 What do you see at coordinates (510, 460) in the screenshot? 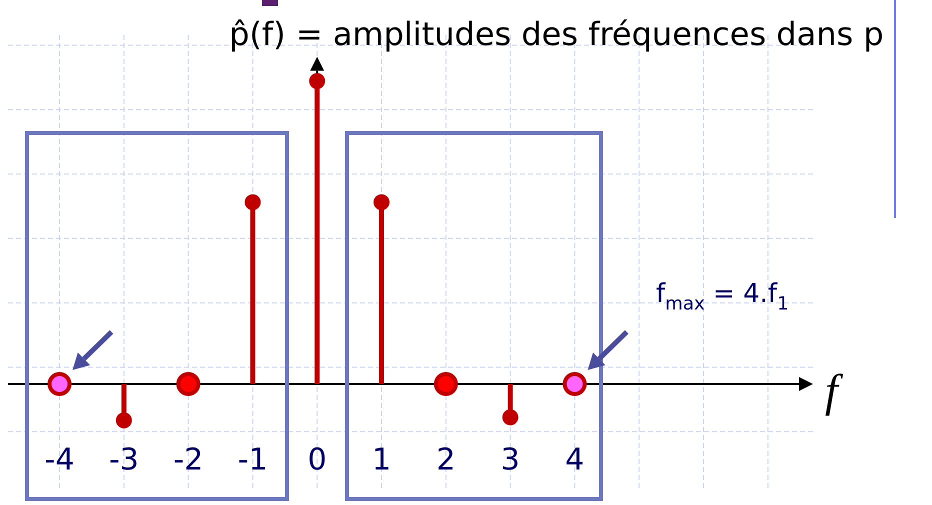
I see `x-tick-label: 3` at bounding box center [510, 460].